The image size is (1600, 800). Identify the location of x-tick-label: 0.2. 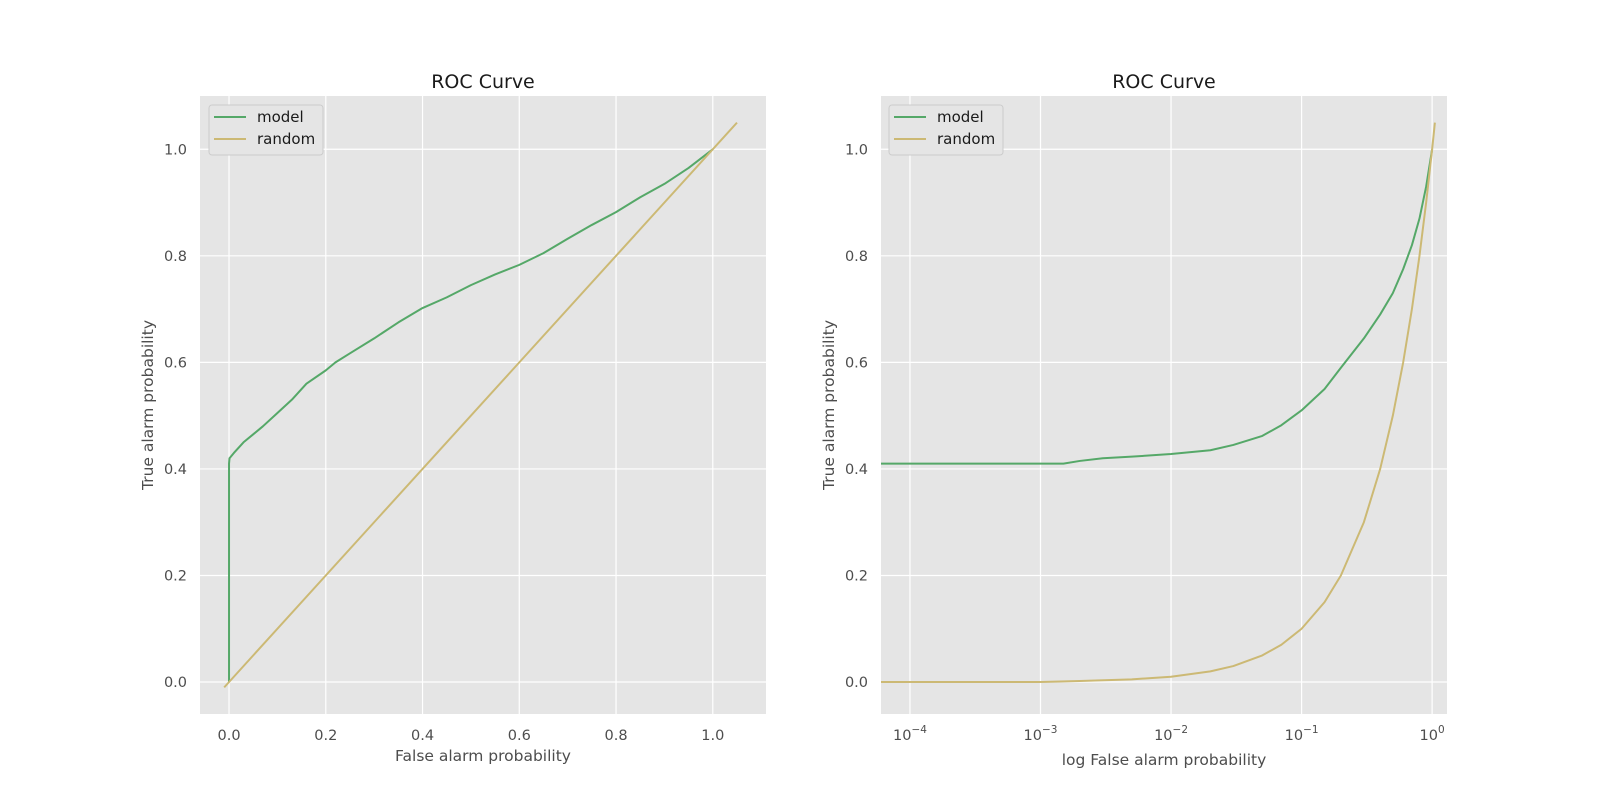
(325, 736).